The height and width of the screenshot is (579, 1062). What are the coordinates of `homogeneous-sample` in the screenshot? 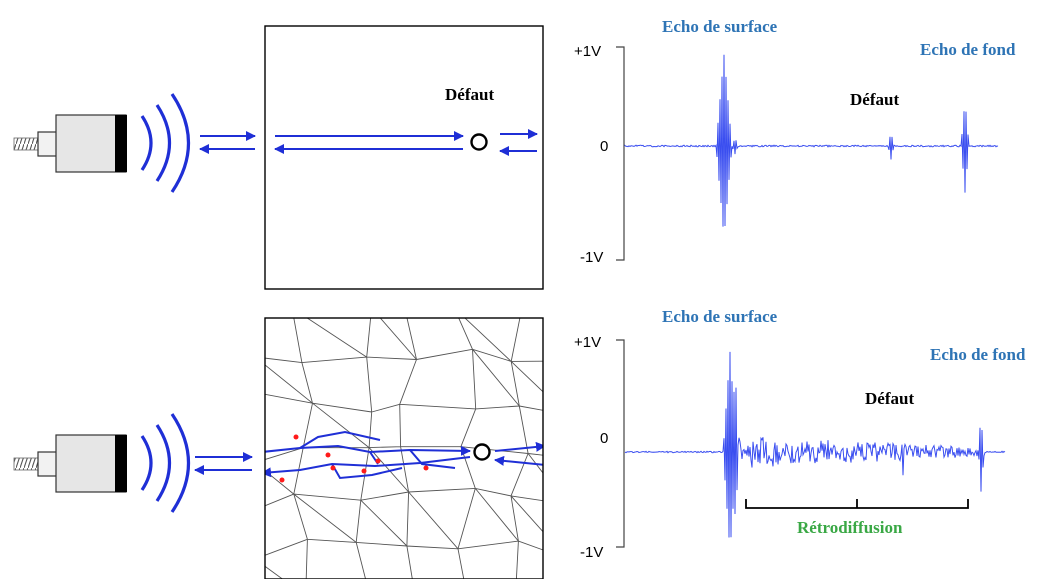 It's located at (404, 157).